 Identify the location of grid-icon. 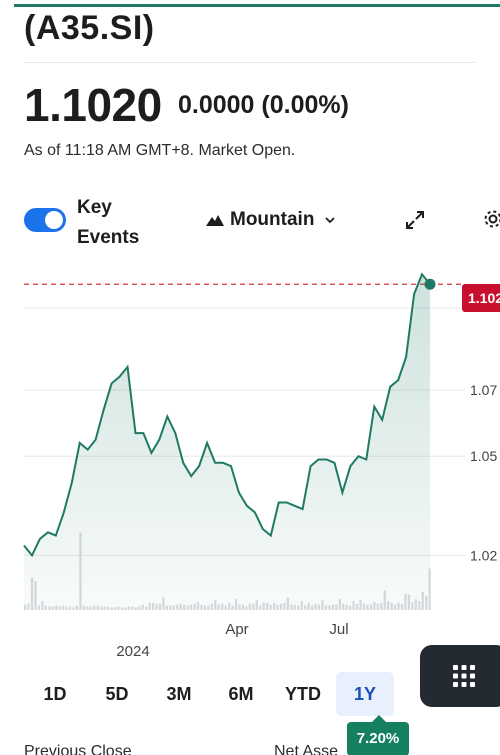
(464, 676).